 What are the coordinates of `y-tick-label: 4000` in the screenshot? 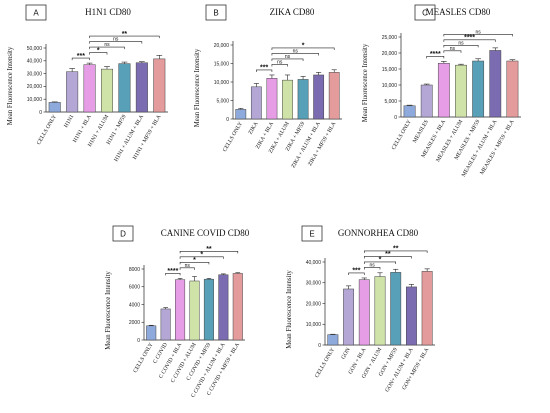 It's located at (134, 305).